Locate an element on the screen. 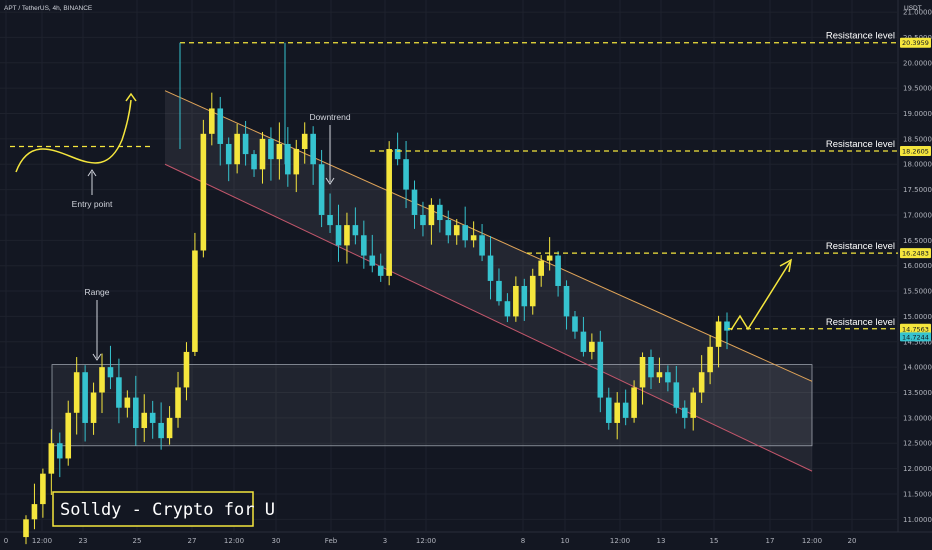 The width and height of the screenshot is (932, 550). current-price-text: 14.7244 is located at coordinates (915, 337).